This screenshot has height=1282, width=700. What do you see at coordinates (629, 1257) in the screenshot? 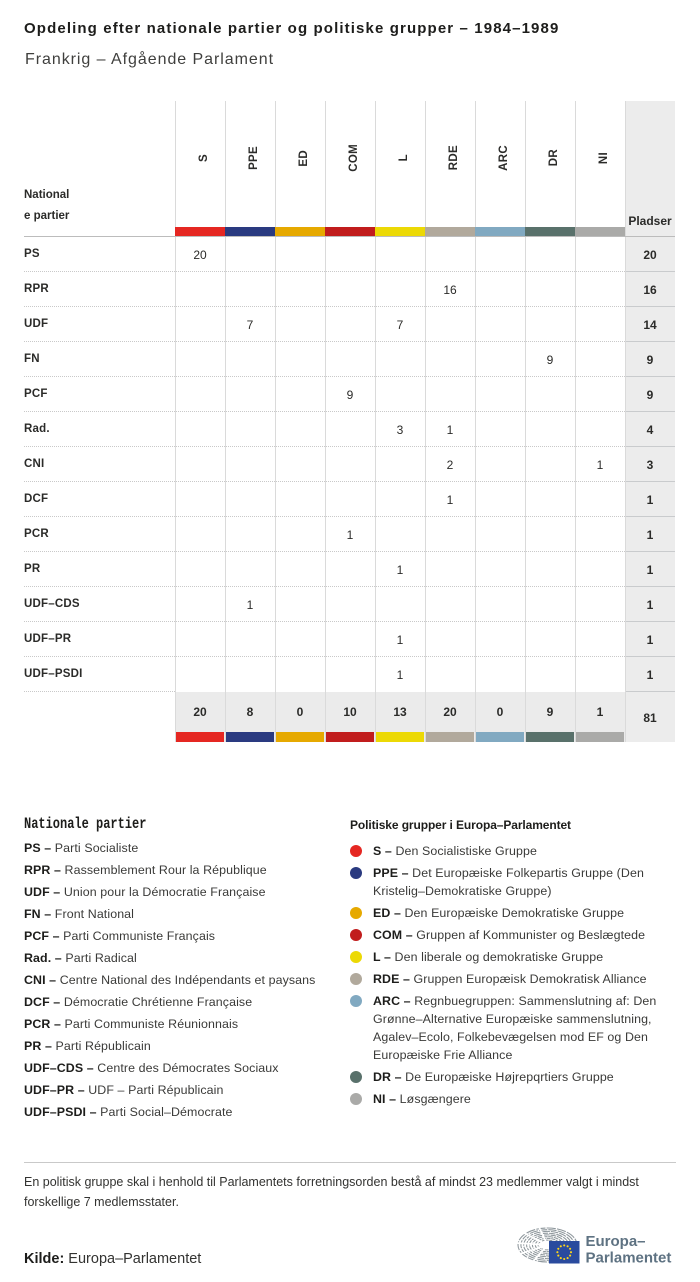
I see `svg-text: Parlamentet` at bounding box center [629, 1257].